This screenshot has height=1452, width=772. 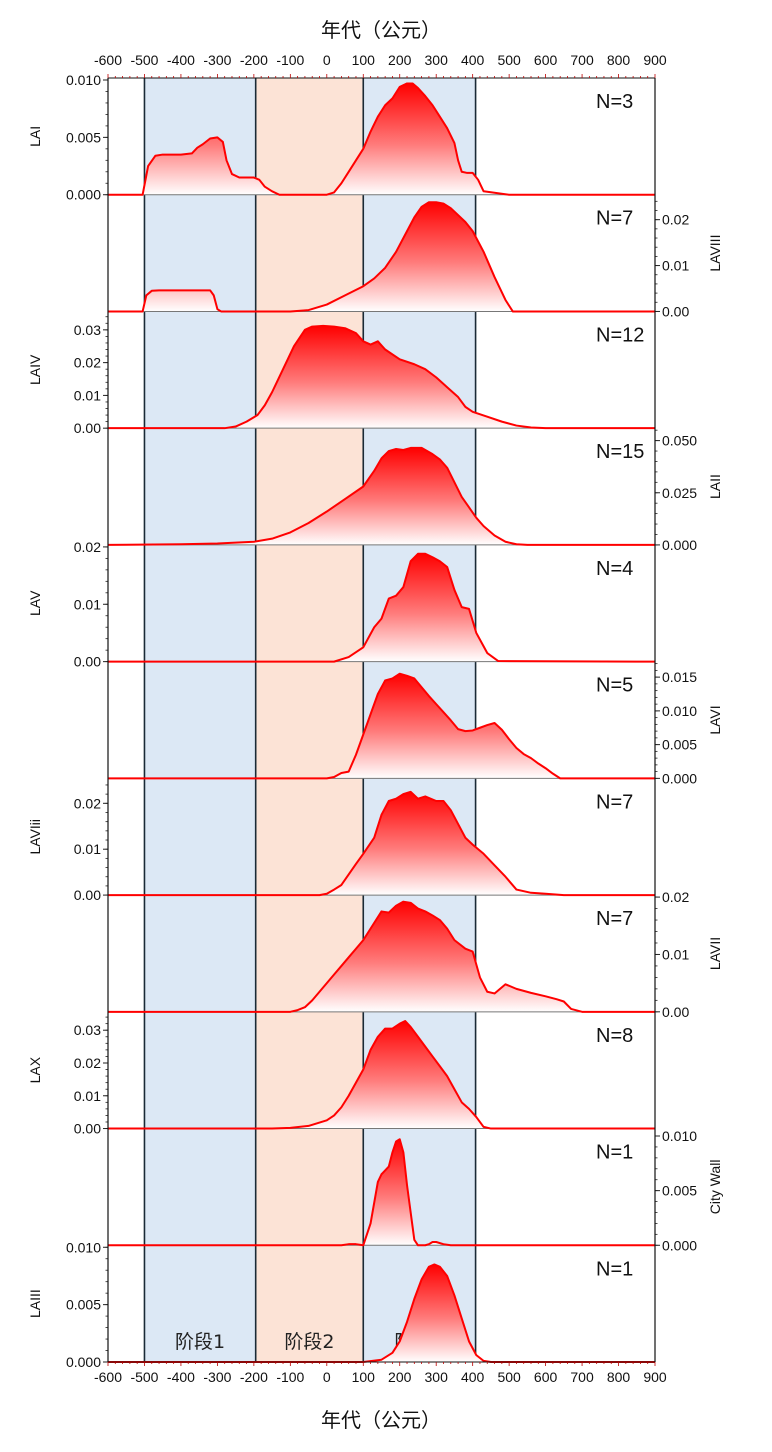 What do you see at coordinates (35, 1303) in the screenshot?
I see `y-axis-label: LAIII` at bounding box center [35, 1303].